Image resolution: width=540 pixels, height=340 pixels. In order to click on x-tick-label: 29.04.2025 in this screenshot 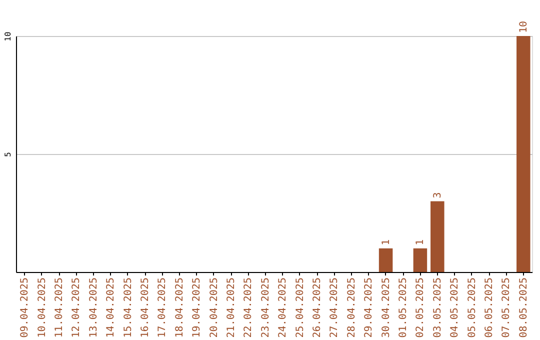, I will do `click(369, 308)`.